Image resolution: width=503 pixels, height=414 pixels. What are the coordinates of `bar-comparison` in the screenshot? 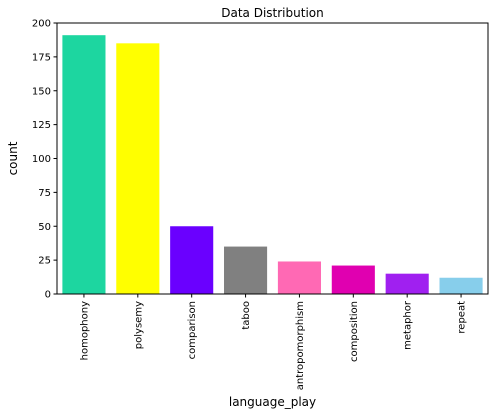 It's located at (192, 260).